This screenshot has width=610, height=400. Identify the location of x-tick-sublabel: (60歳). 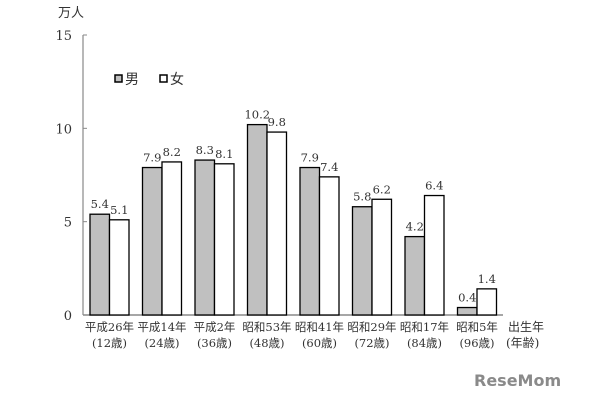
(319, 343).